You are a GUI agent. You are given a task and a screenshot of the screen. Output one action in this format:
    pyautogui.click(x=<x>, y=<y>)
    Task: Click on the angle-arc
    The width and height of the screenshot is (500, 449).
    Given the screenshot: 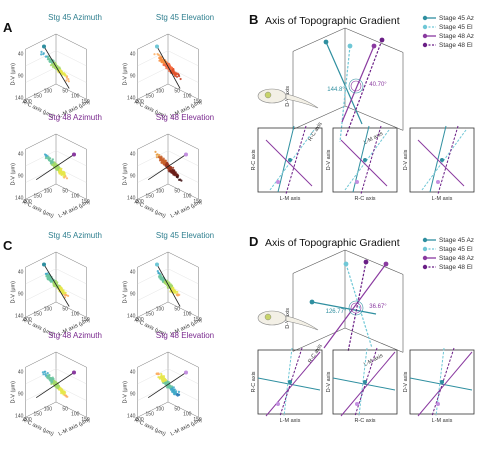 What is the action you would take?
    pyautogui.click(x=356, y=86)
    